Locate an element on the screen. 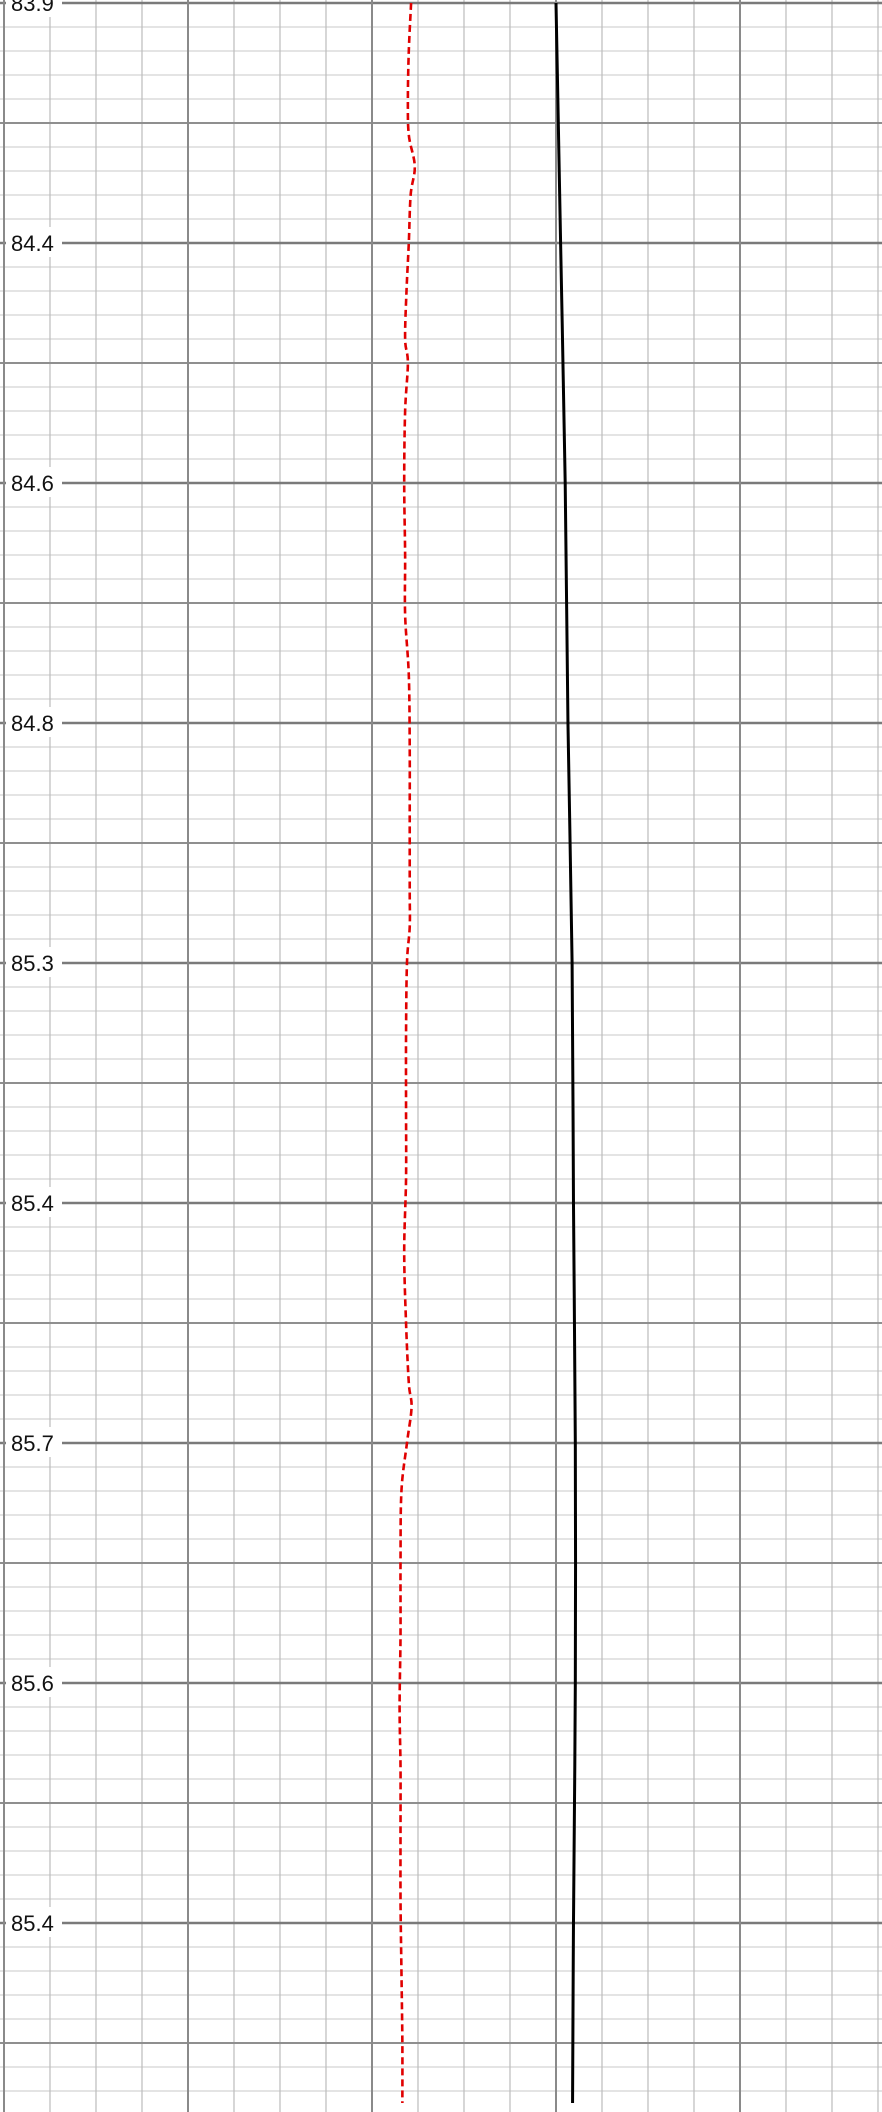 The width and height of the screenshot is (882, 2112). depth-tick-label: 83.9 is located at coordinates (32, 8).